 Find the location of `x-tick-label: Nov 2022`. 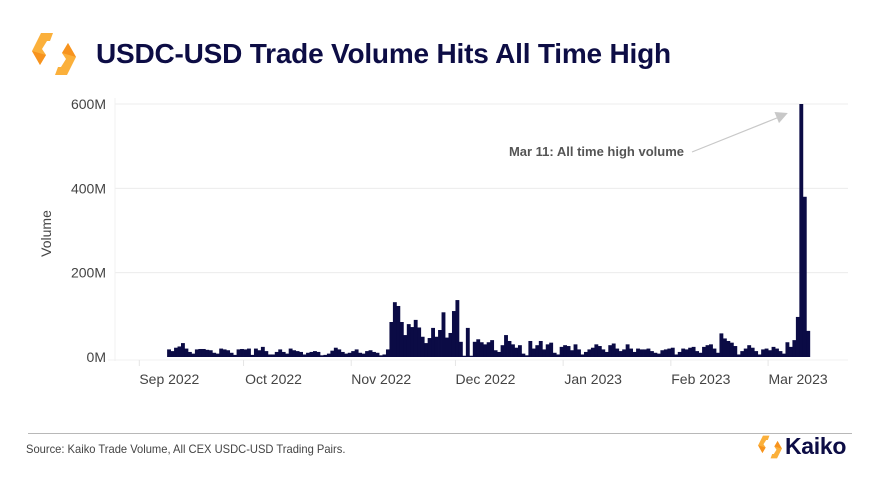

x-tick-label: Nov 2022 is located at coordinates (381, 379).